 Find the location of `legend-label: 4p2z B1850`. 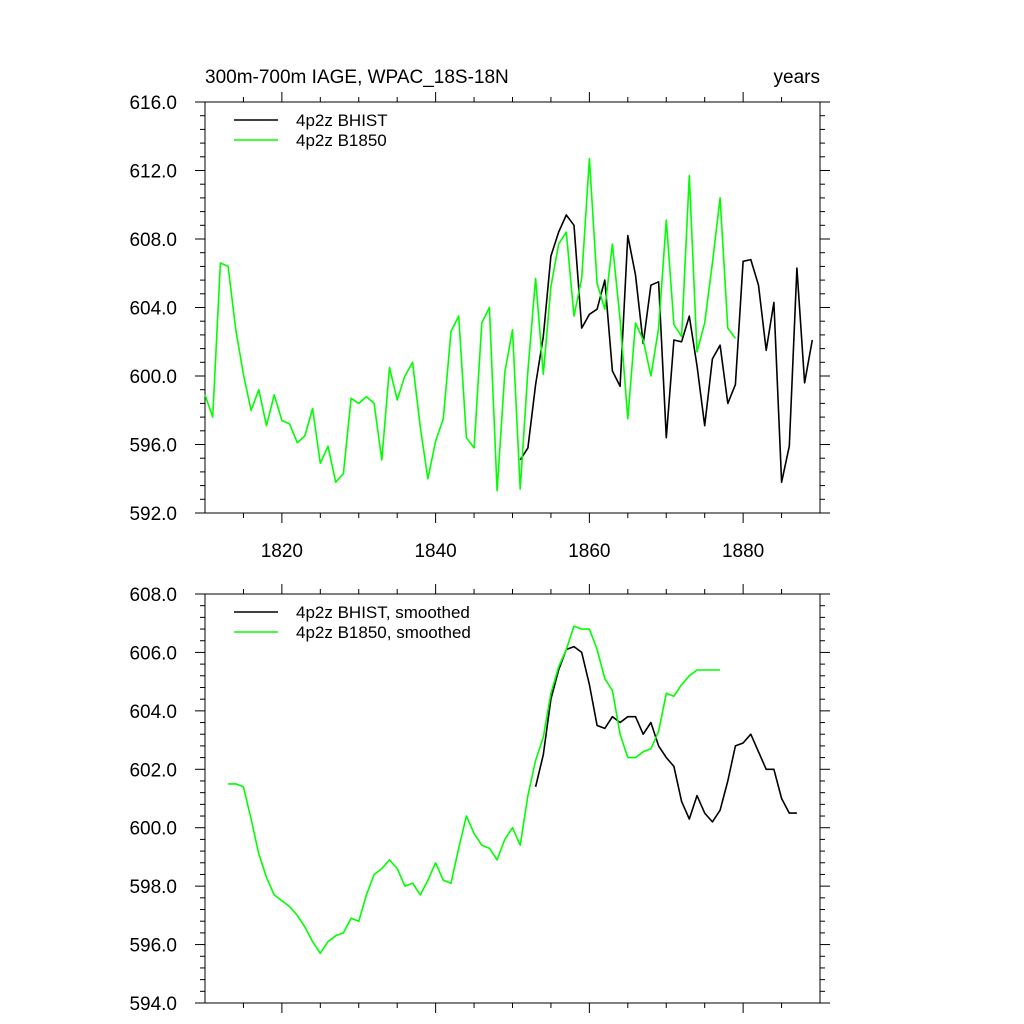

legend-label: 4p2z B1850 is located at coordinates (341, 140).